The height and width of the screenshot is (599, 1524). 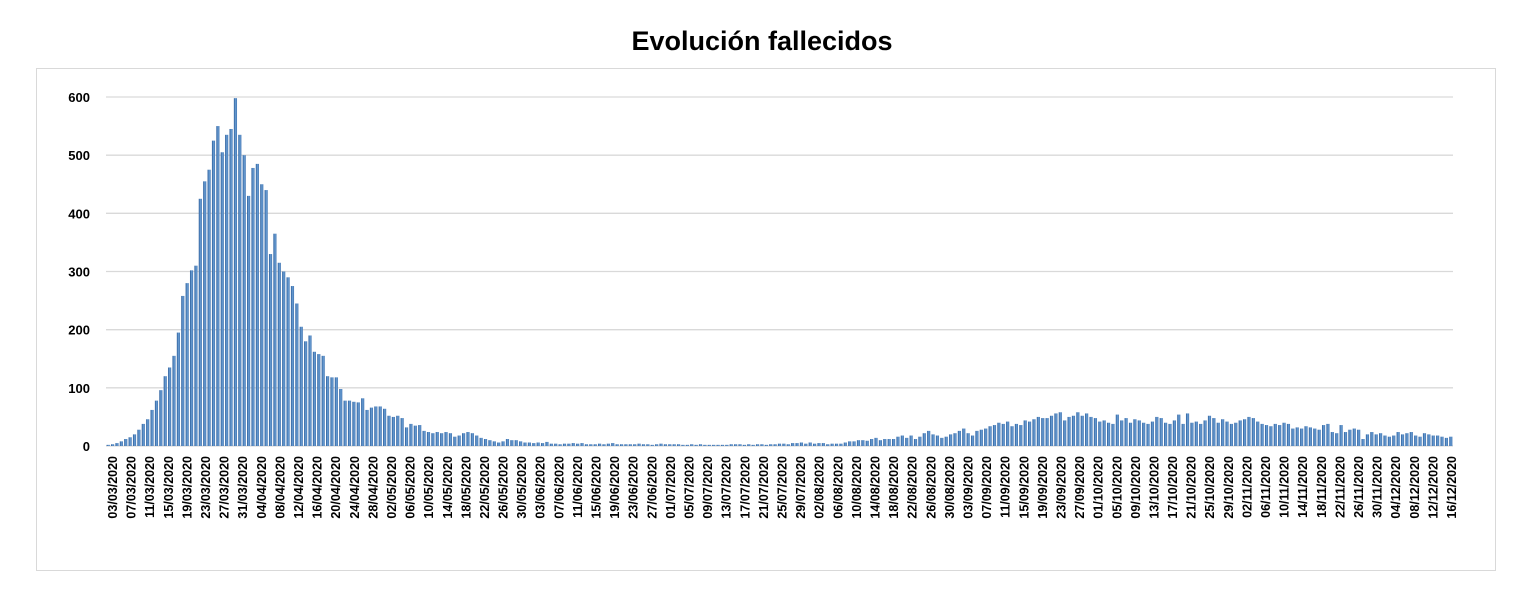 What do you see at coordinates (206, 487) in the screenshot?
I see `x-tick-label: 23/03/2020` at bounding box center [206, 487].